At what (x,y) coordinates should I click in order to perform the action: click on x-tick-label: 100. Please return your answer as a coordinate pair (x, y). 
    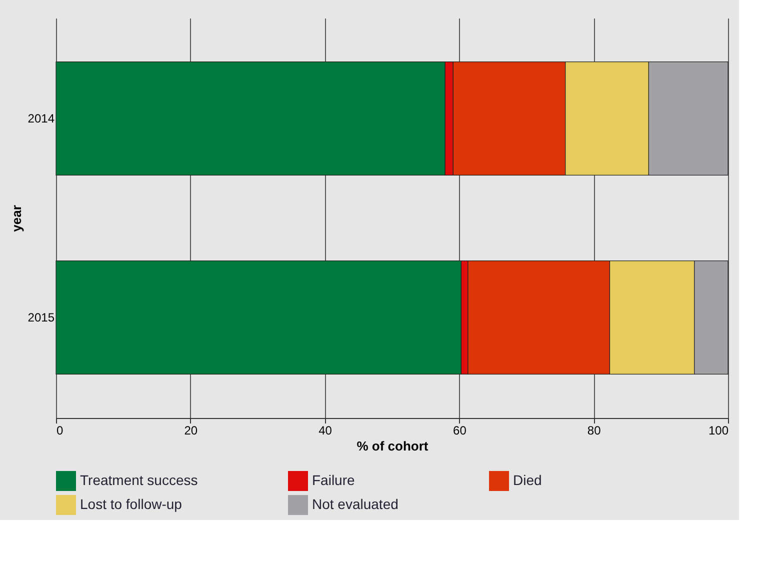
    Looking at the image, I should click on (718, 431).